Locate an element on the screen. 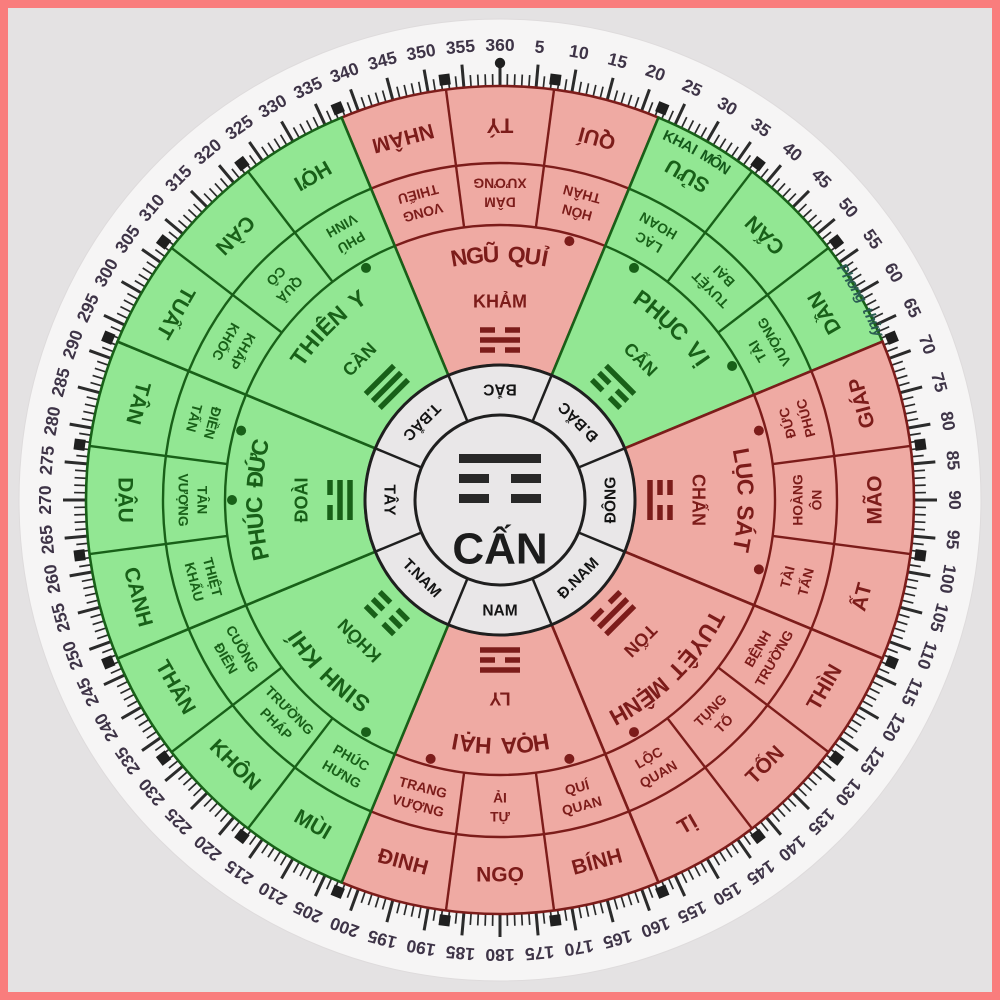  fortune-label: DÂM is located at coordinates (499, 203).